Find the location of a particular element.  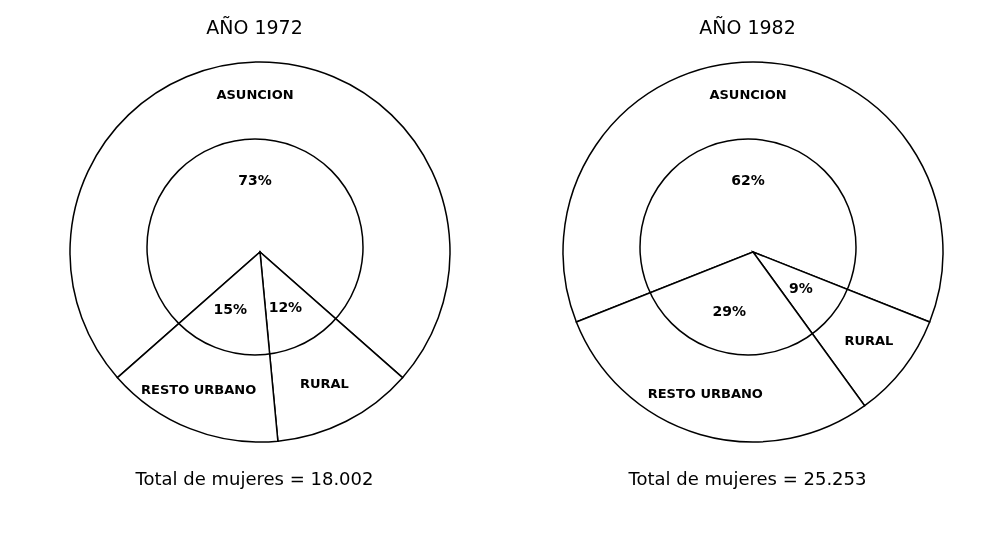

data-label: 9% is located at coordinates (800, 288).